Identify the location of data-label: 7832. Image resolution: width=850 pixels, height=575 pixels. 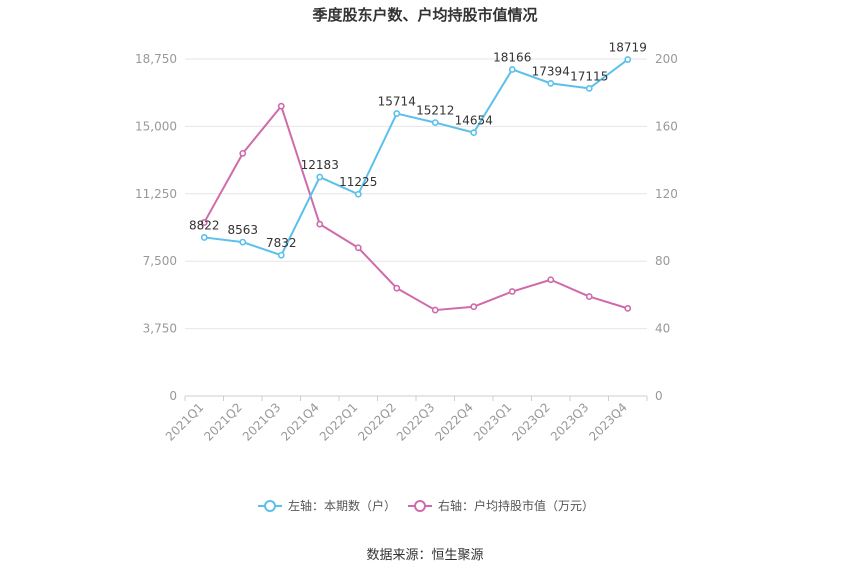
(281, 243).